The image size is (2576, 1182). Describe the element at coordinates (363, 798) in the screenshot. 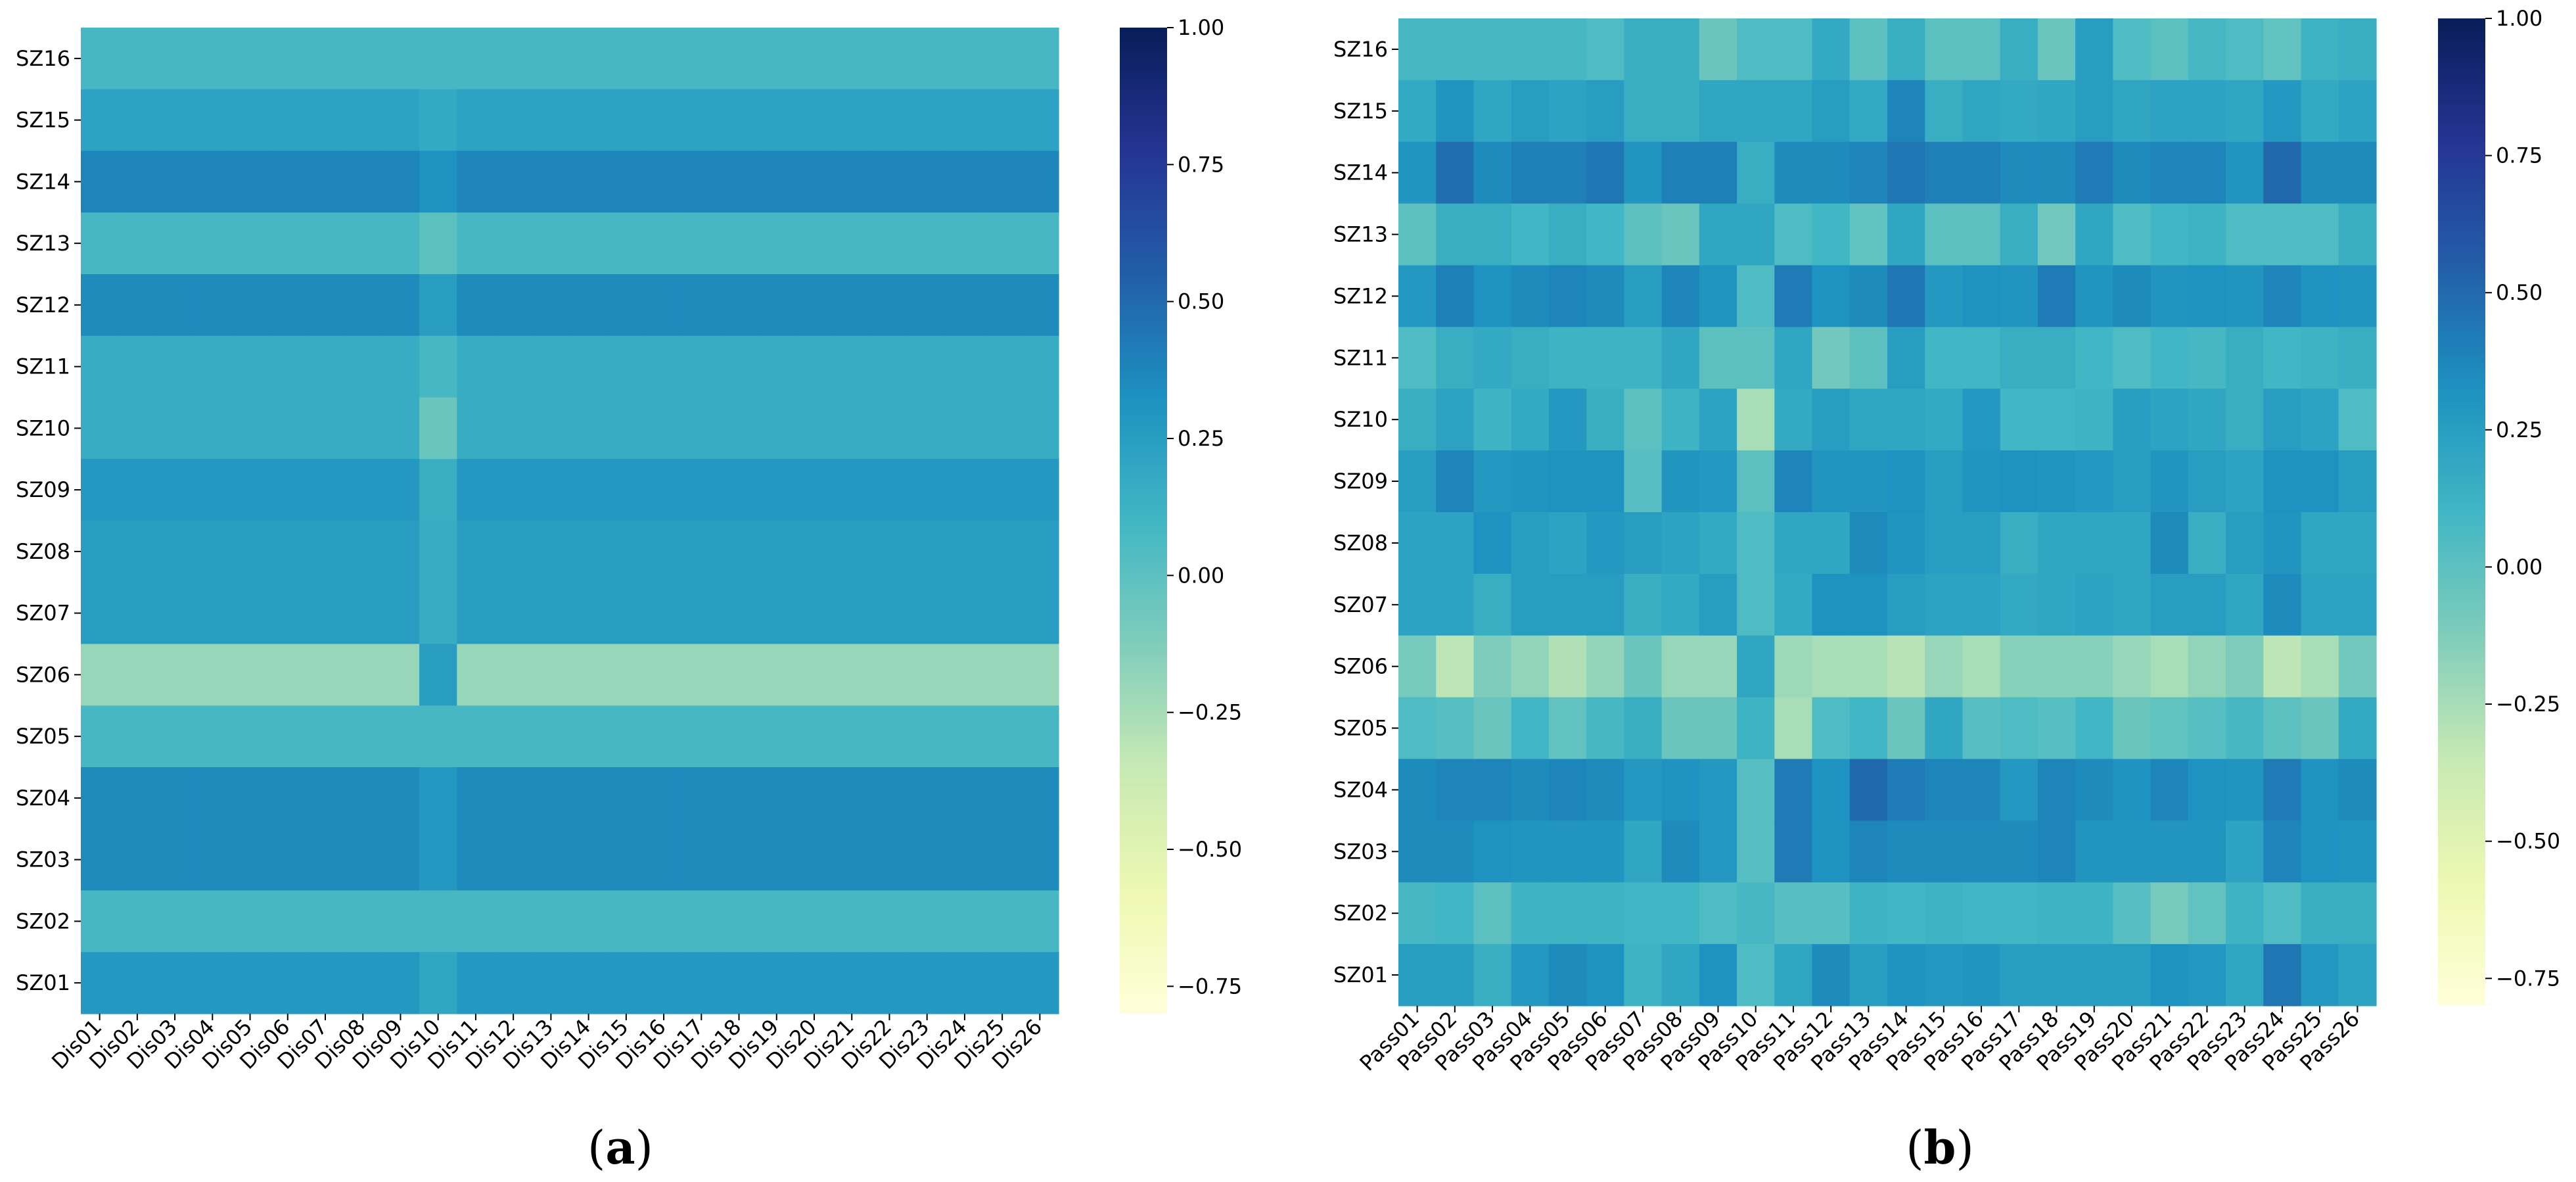

I see `heatmap-cell-a-SZ04-Dis08` at that location.